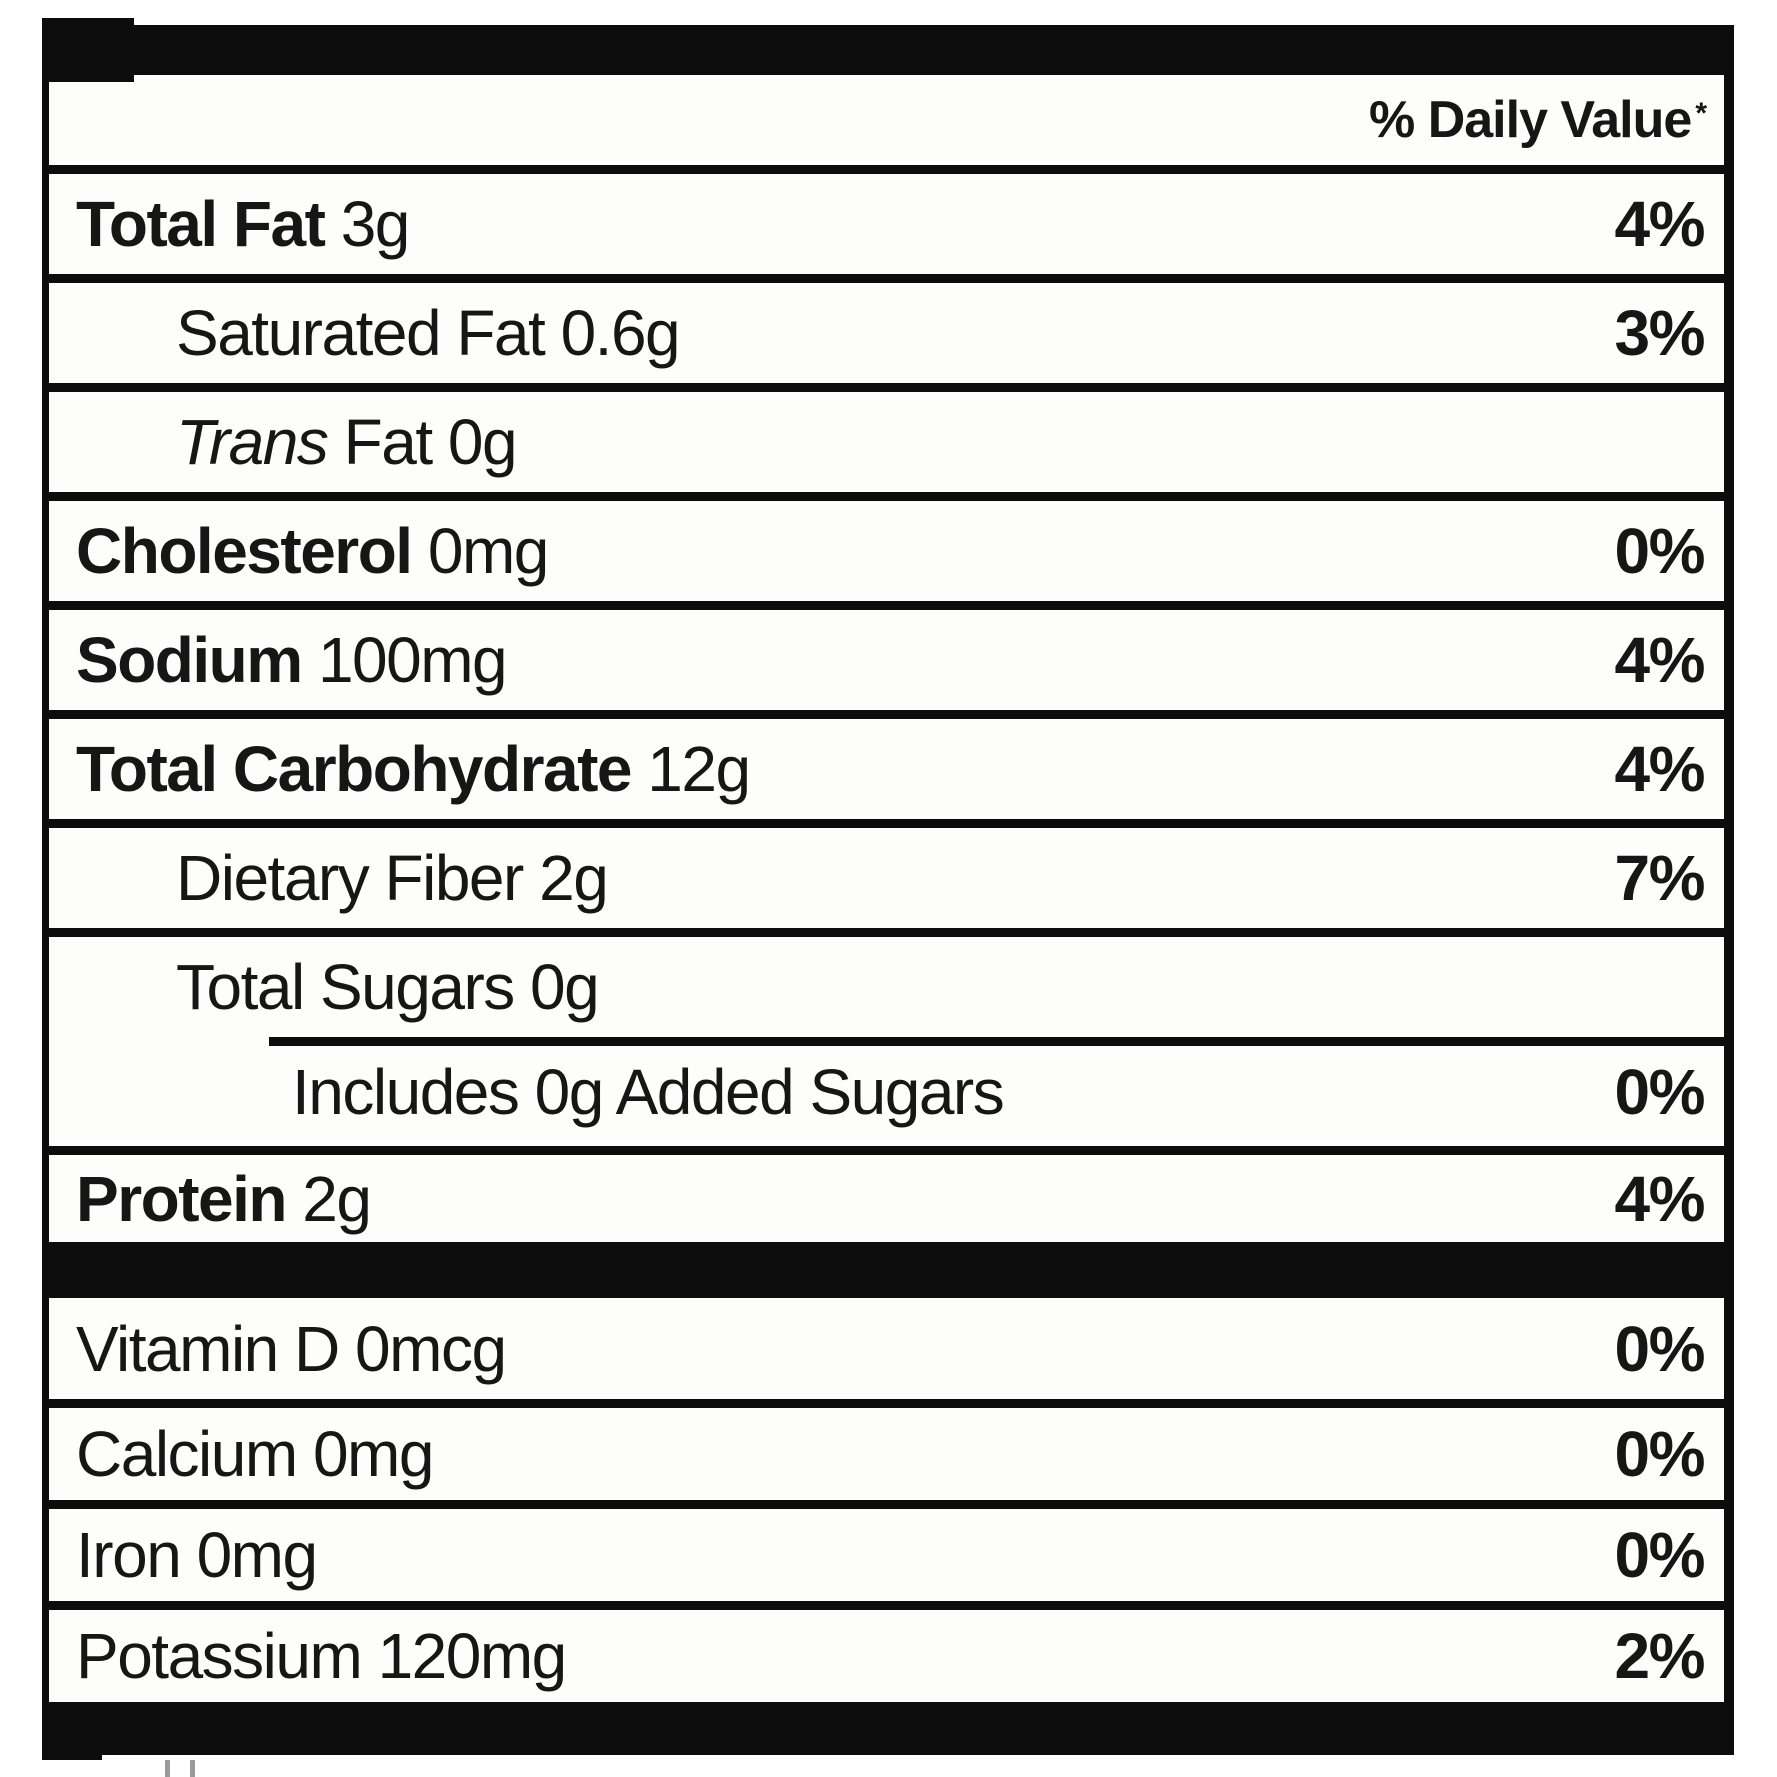 The width and height of the screenshot is (1777, 1777). I want to click on nutrient-name-amount: Total Sugars 0g, so click(388, 987).